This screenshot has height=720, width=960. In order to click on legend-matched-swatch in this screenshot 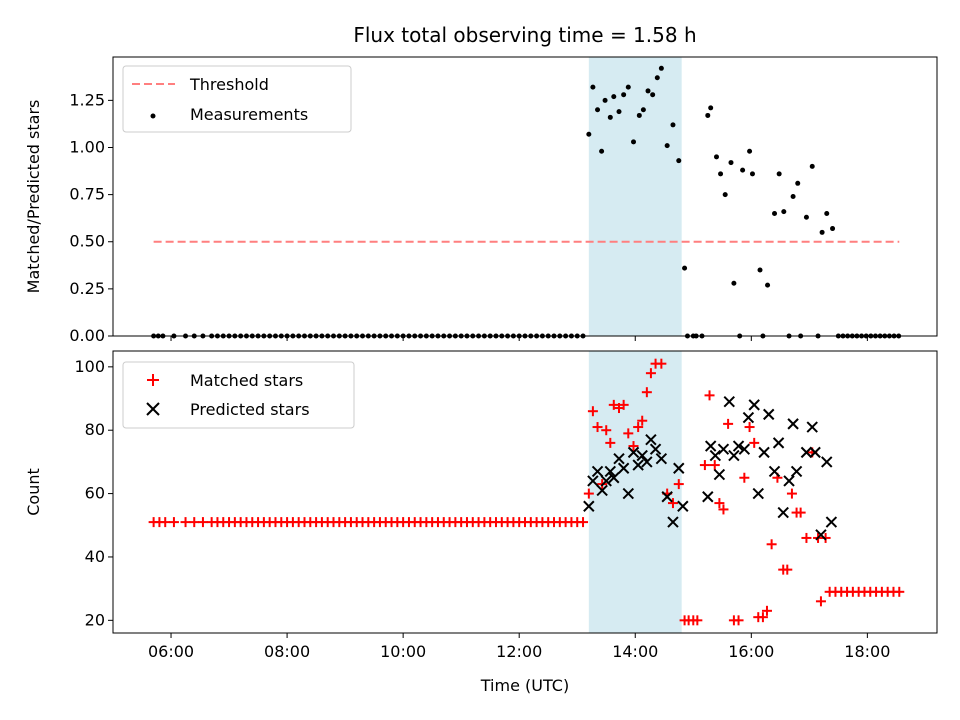, I will do `click(153, 380)`.